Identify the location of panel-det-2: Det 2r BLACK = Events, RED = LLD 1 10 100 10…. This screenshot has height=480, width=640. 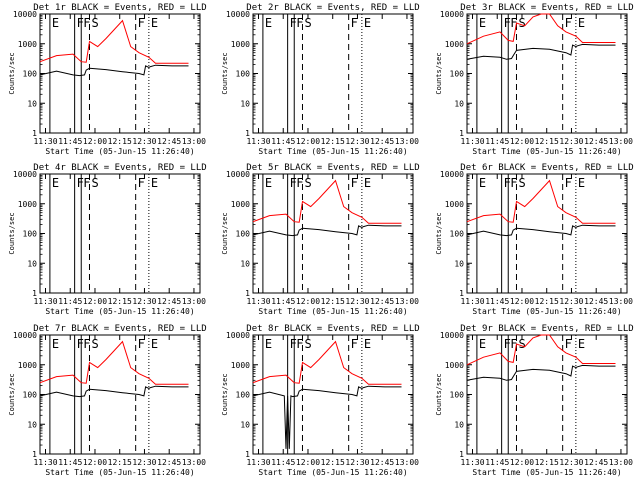
(320, 79).